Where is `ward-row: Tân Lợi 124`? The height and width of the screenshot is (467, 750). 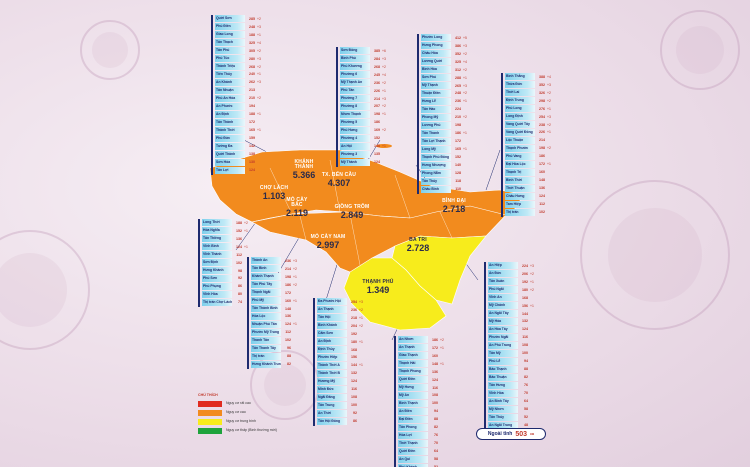 ward-row: Tân Lợi 124 is located at coordinates (238, 170).